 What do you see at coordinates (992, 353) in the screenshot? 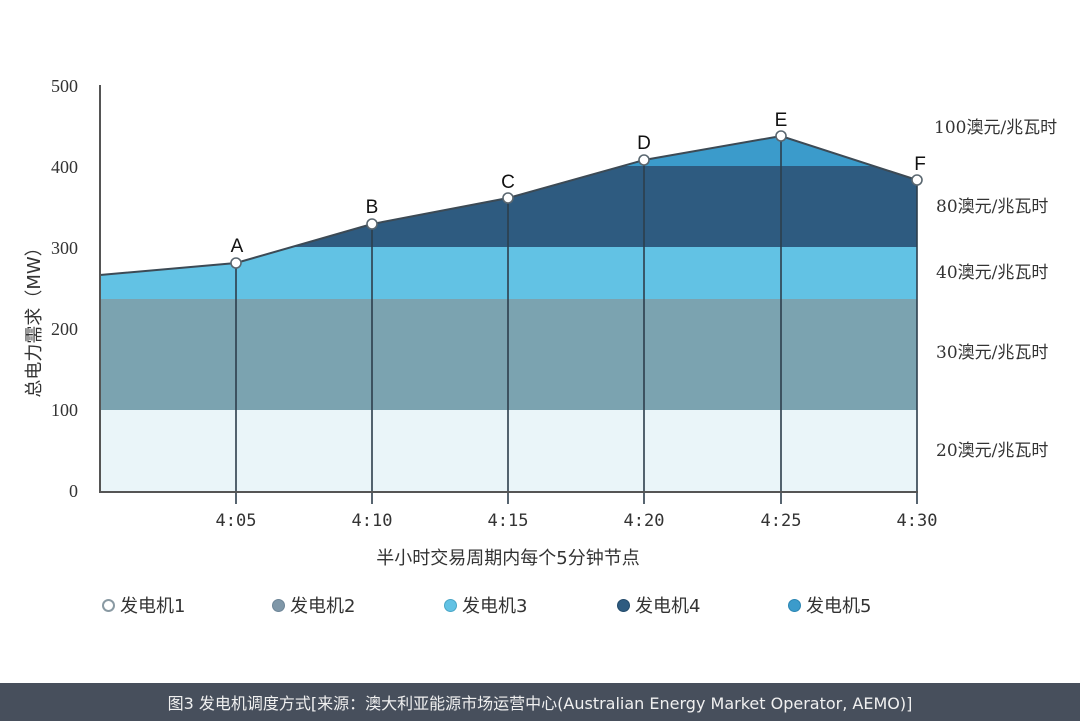
I see `price-label-30: 30澳元/兆瓦时` at bounding box center [992, 353].